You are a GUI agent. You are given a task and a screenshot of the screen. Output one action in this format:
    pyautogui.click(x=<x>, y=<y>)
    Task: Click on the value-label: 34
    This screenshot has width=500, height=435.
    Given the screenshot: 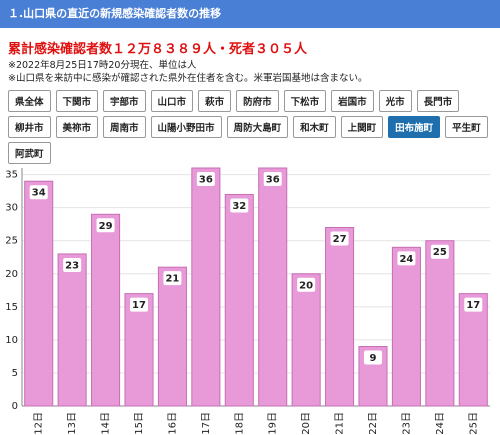 What is the action you would take?
    pyautogui.click(x=39, y=193)
    